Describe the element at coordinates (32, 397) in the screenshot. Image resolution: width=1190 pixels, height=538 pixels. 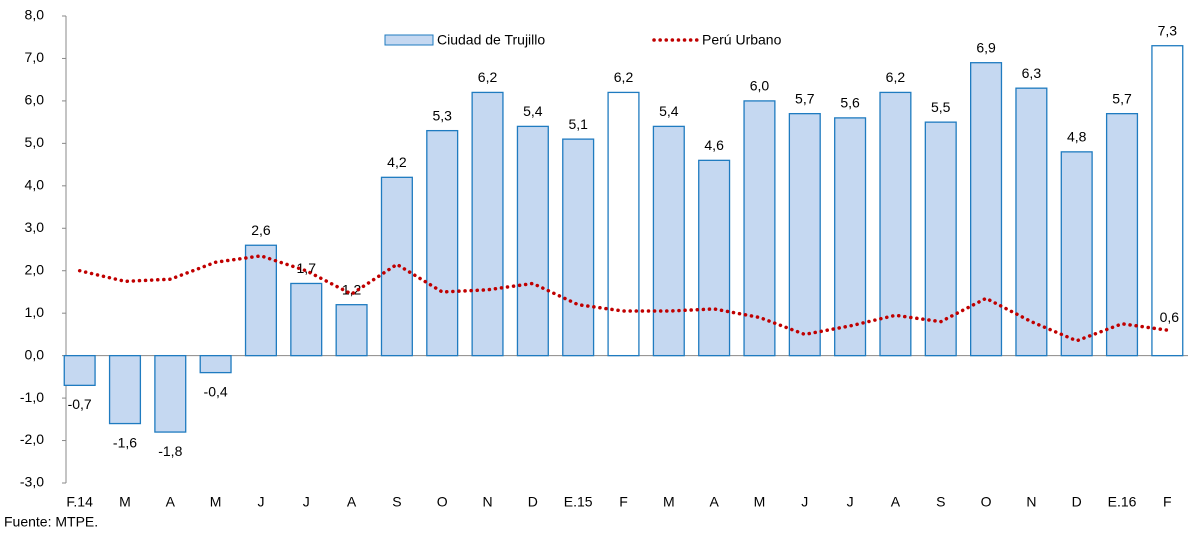
I see `y-tick-label: -1,0` at that location.